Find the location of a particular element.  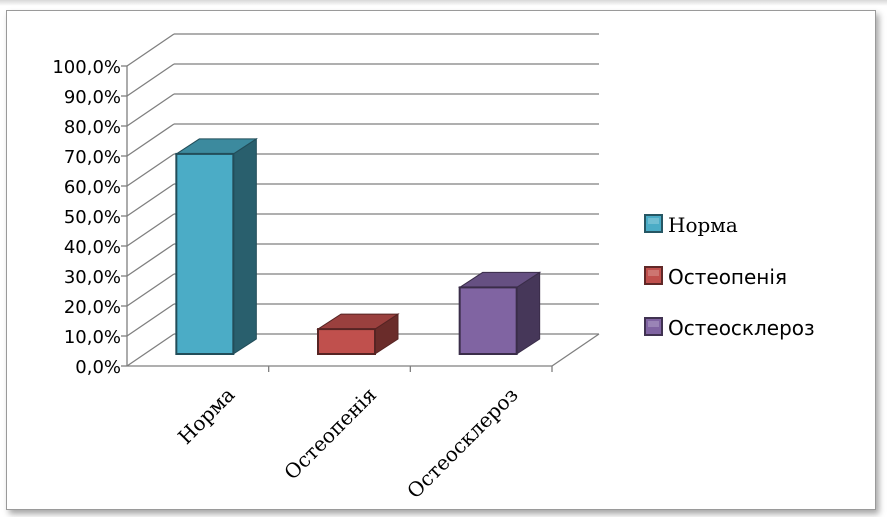

y-tick-label: 70,0% is located at coordinates (92, 157).